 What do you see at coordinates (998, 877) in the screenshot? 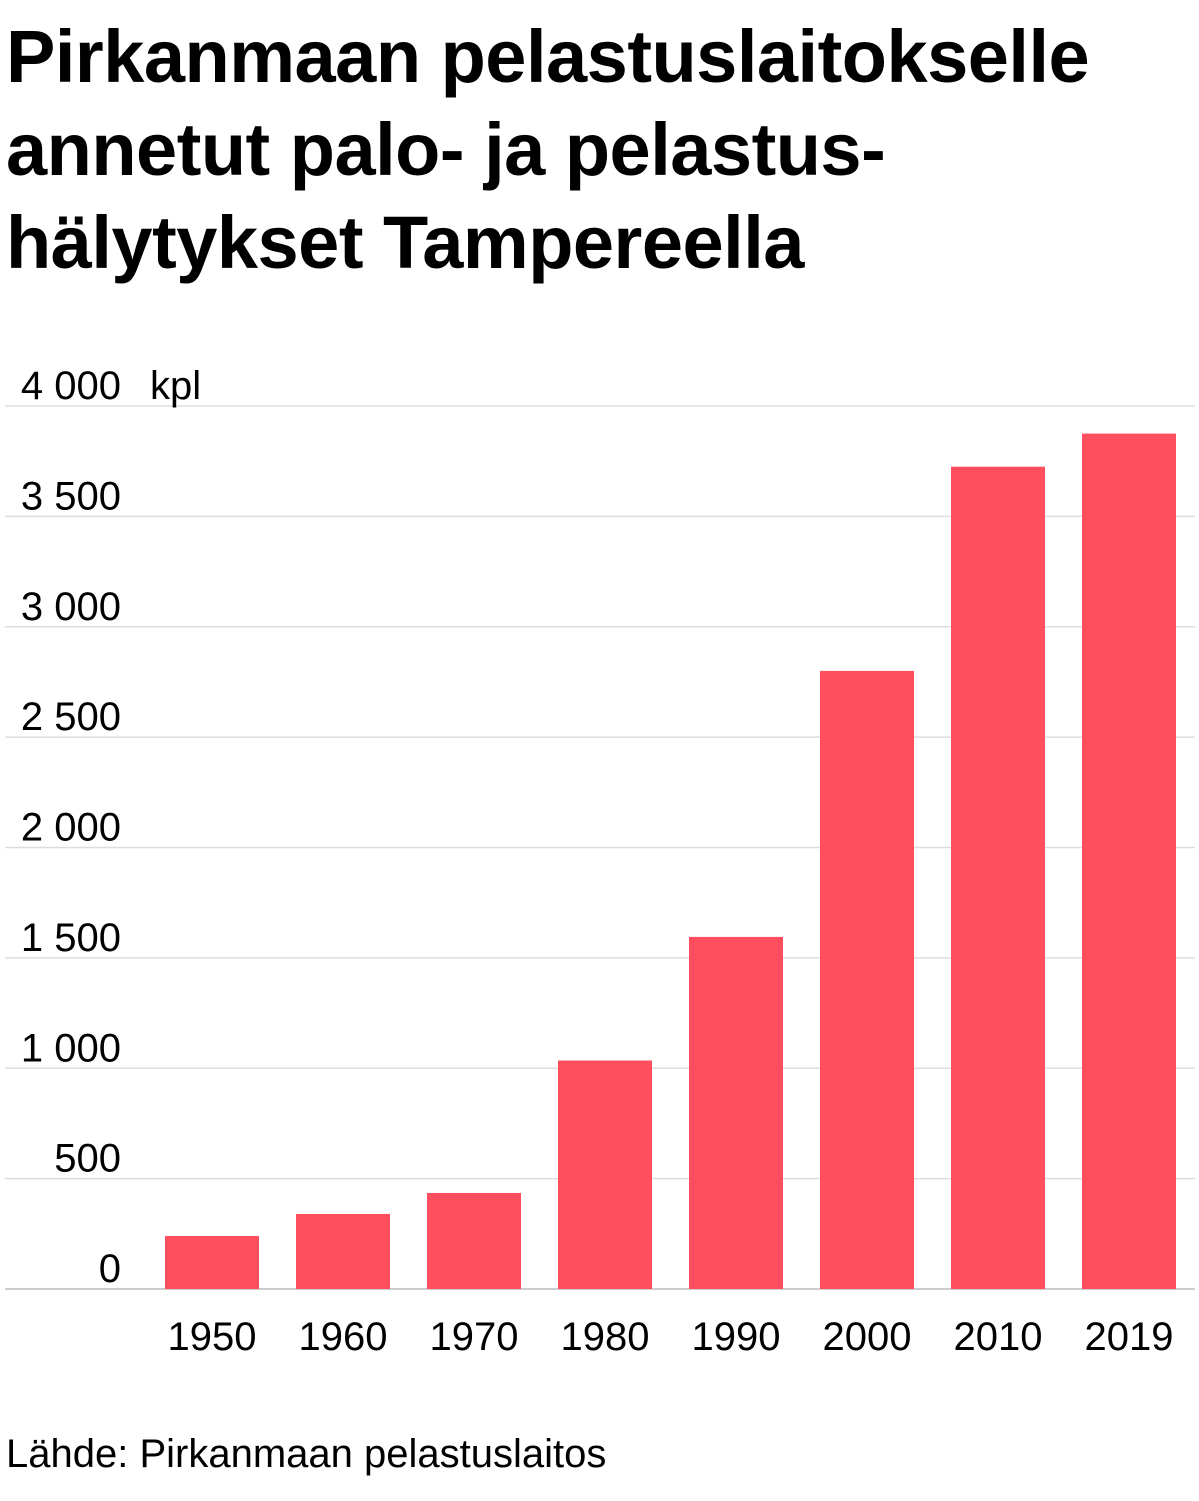
I see `bar-2010` at bounding box center [998, 877].